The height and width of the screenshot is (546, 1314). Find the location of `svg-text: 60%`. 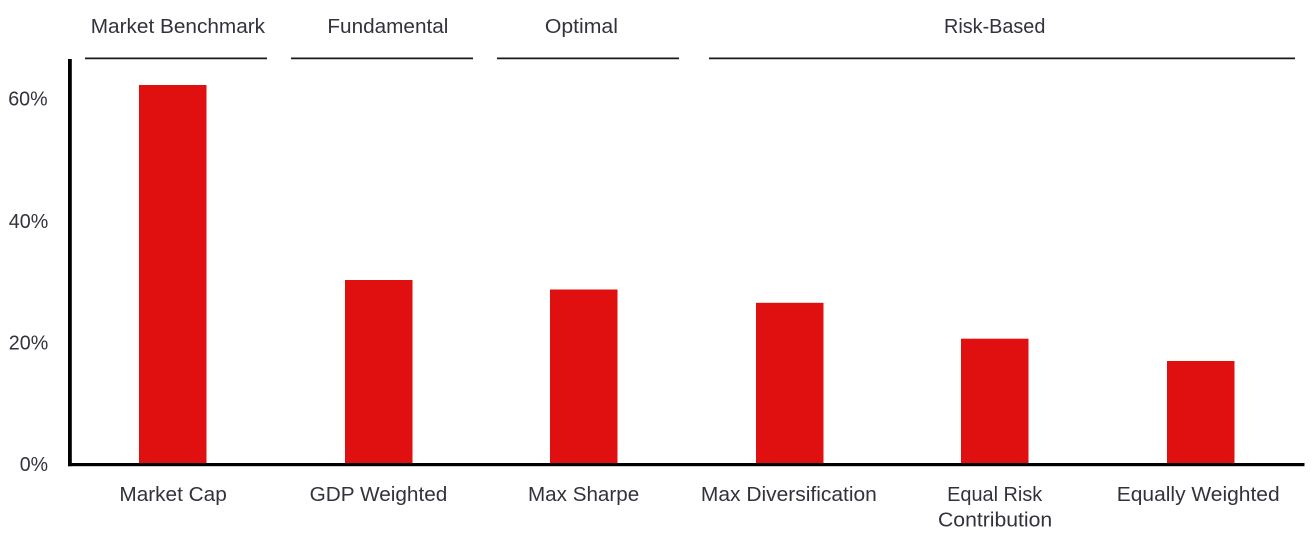

svg-text: 60% is located at coordinates (27, 99).